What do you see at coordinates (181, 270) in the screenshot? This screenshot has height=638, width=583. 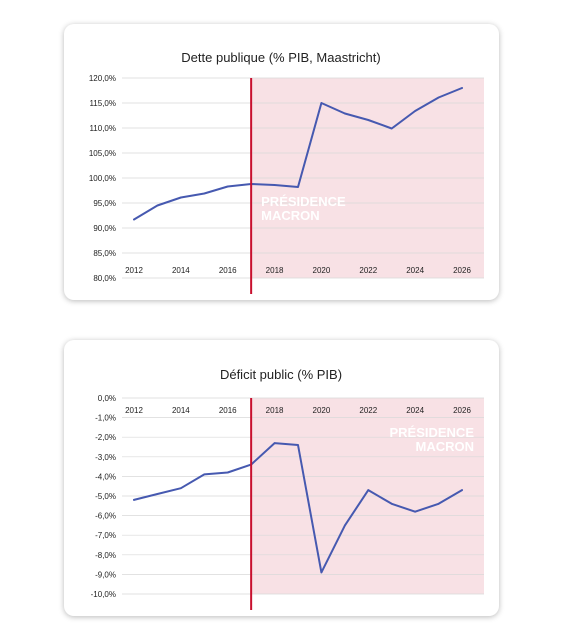 I see `debt-x-tick-label: 2014` at bounding box center [181, 270].